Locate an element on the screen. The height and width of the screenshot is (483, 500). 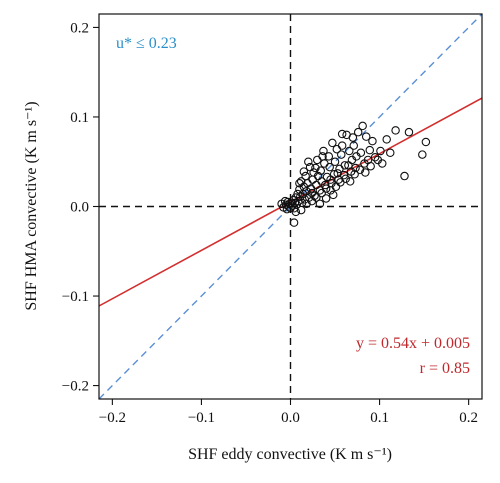
points-layer is located at coordinates (354, 174).